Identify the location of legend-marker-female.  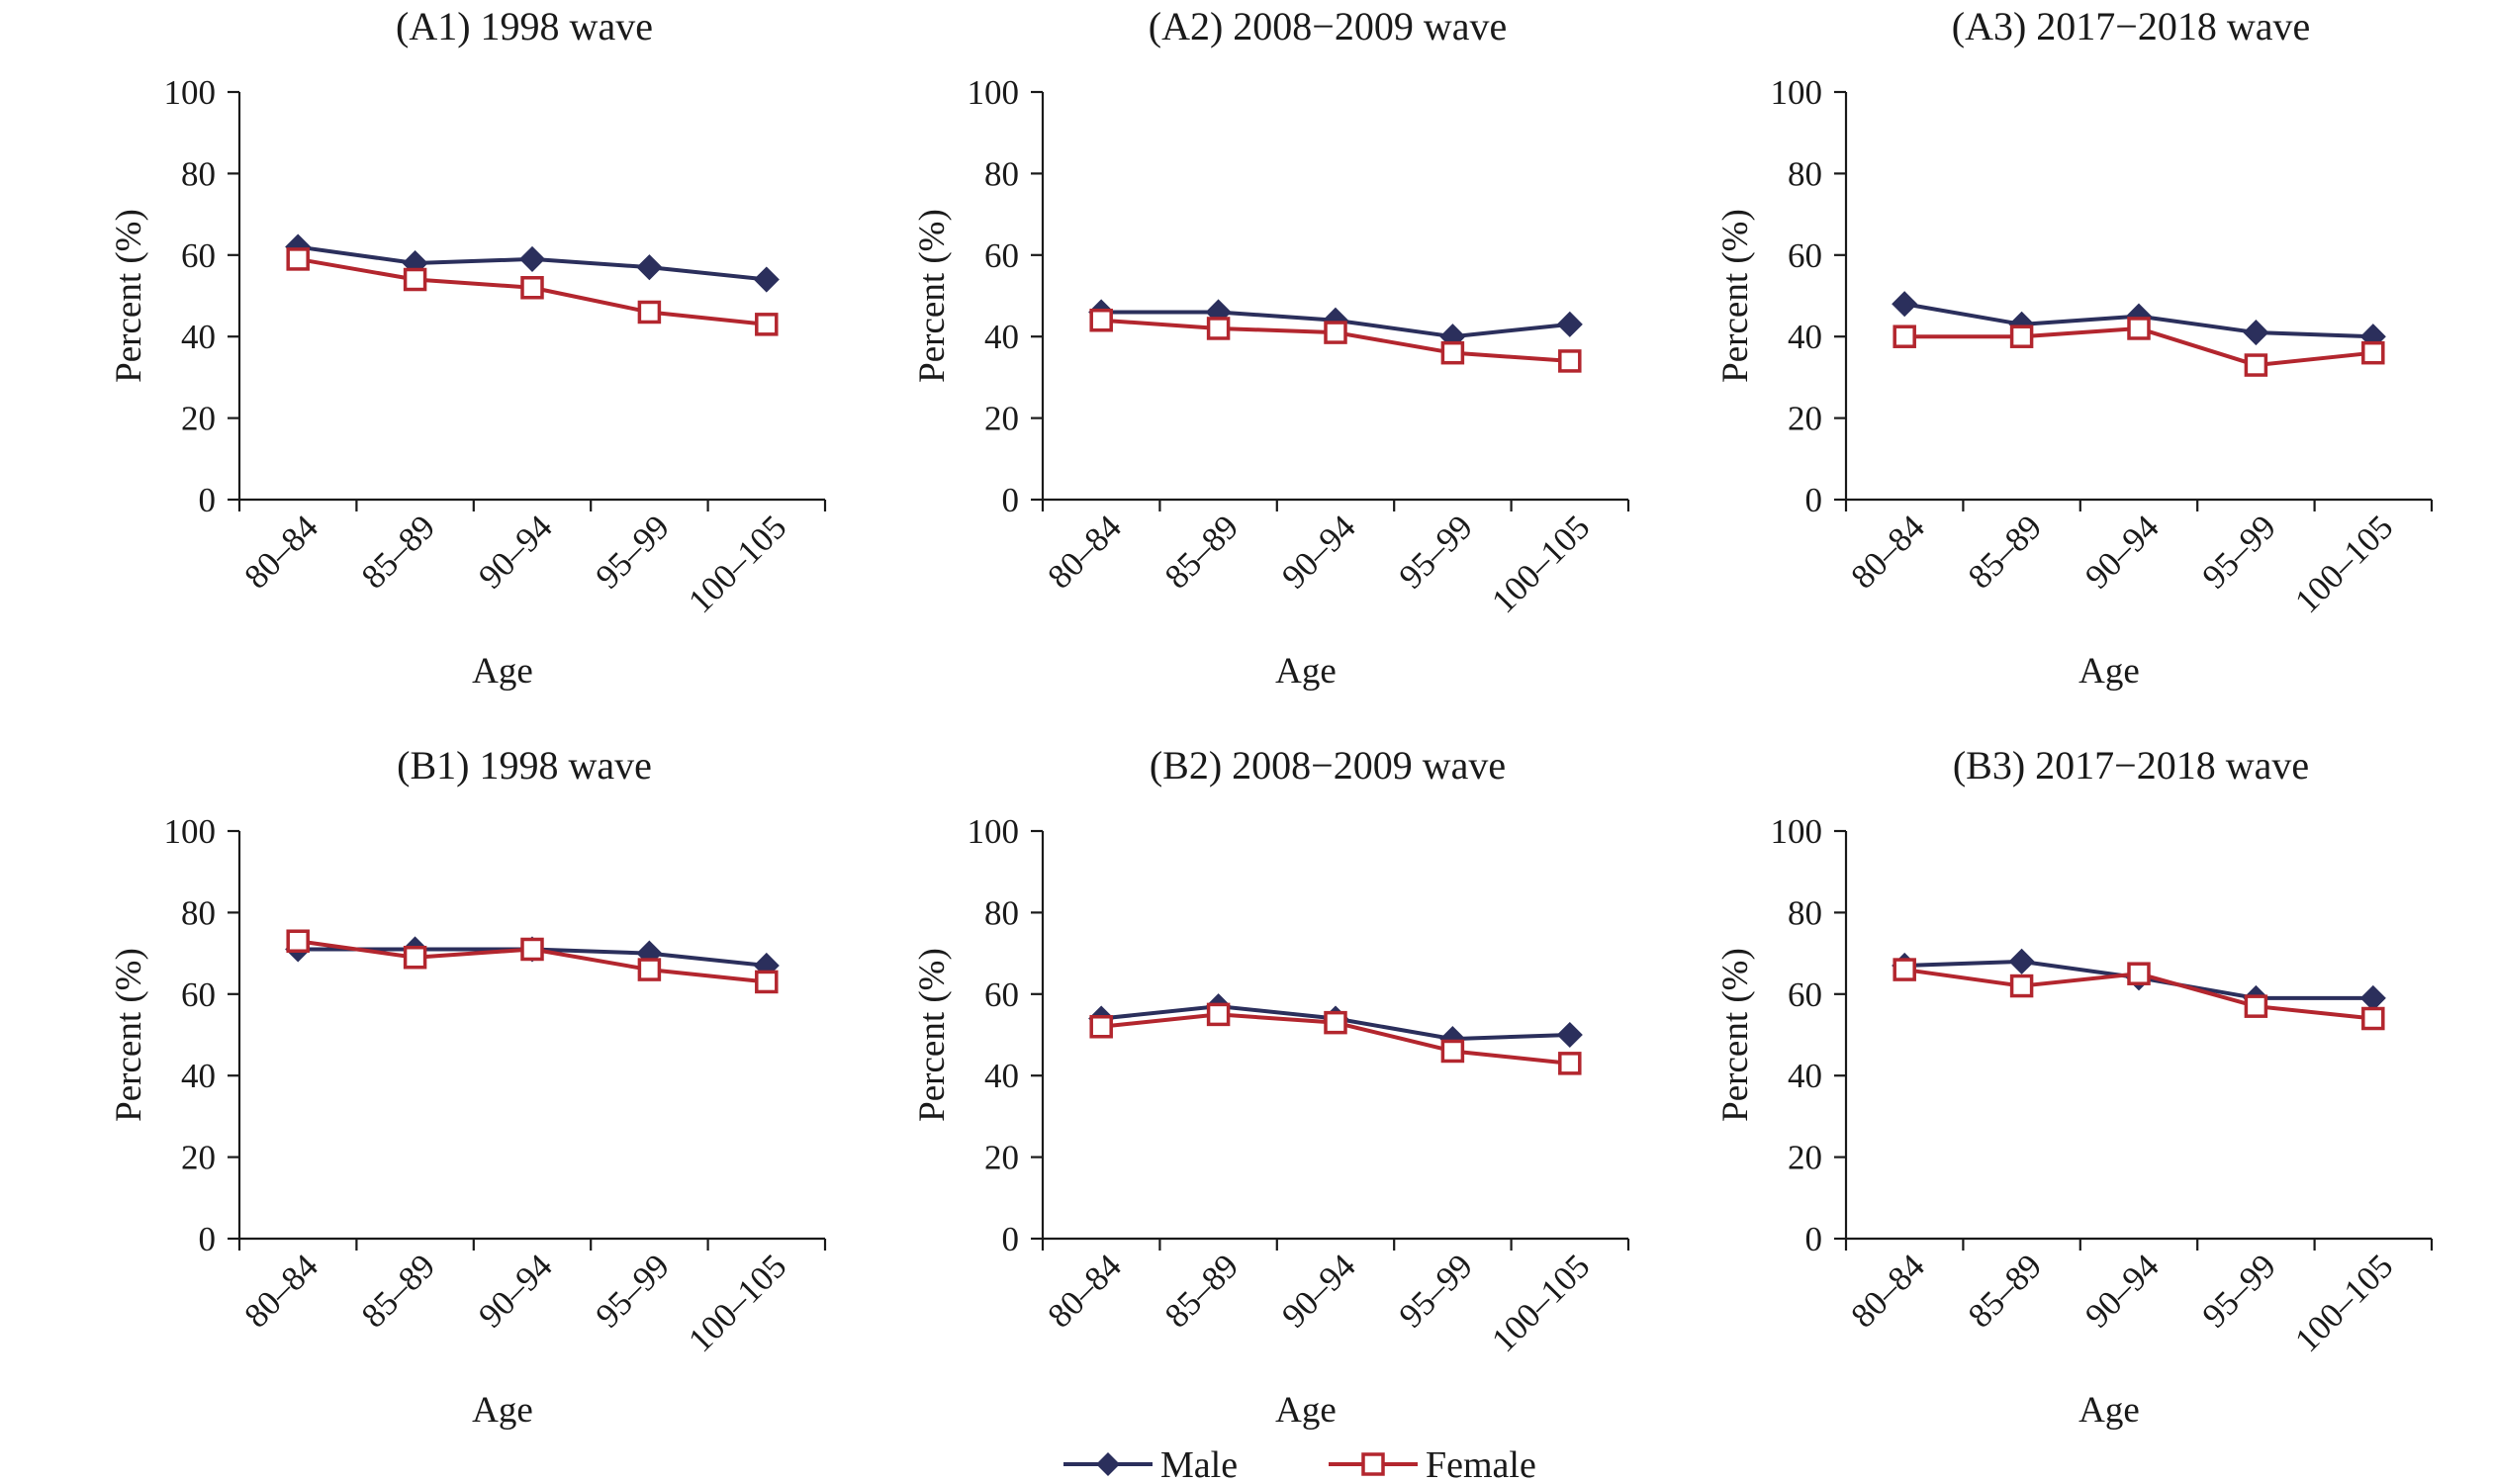
(1373, 1464).